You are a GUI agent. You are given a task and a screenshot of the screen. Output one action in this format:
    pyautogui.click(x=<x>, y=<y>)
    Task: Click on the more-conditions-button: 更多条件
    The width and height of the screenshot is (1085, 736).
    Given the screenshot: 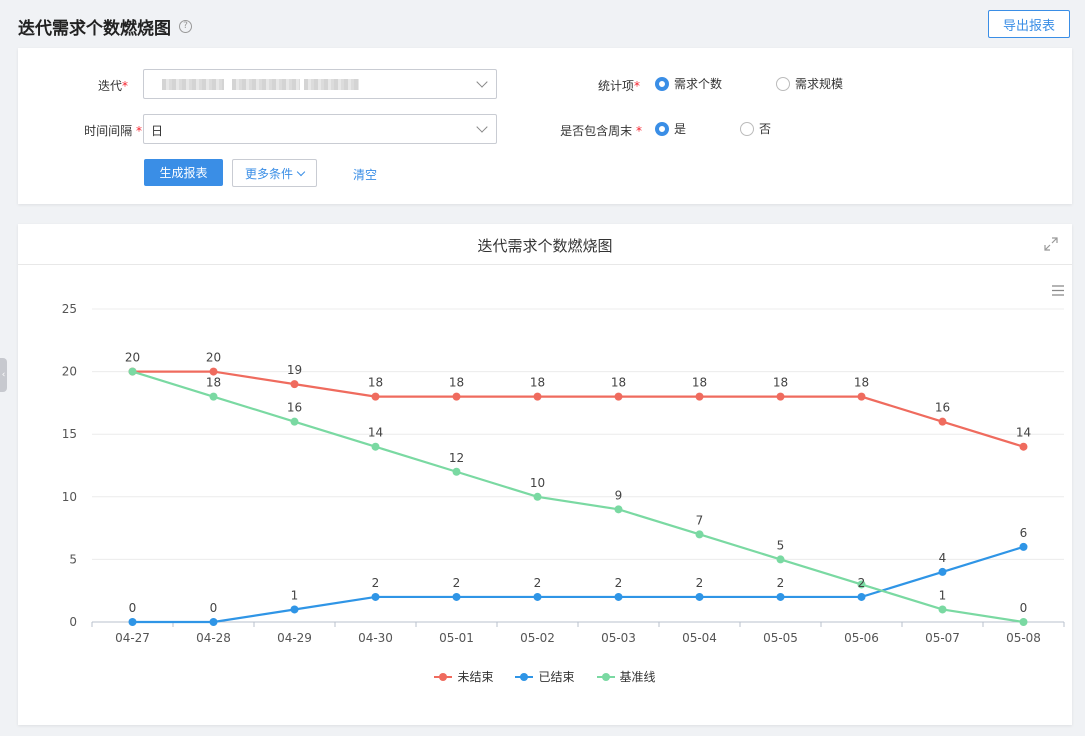 What is the action you would take?
    pyautogui.click(x=274, y=173)
    